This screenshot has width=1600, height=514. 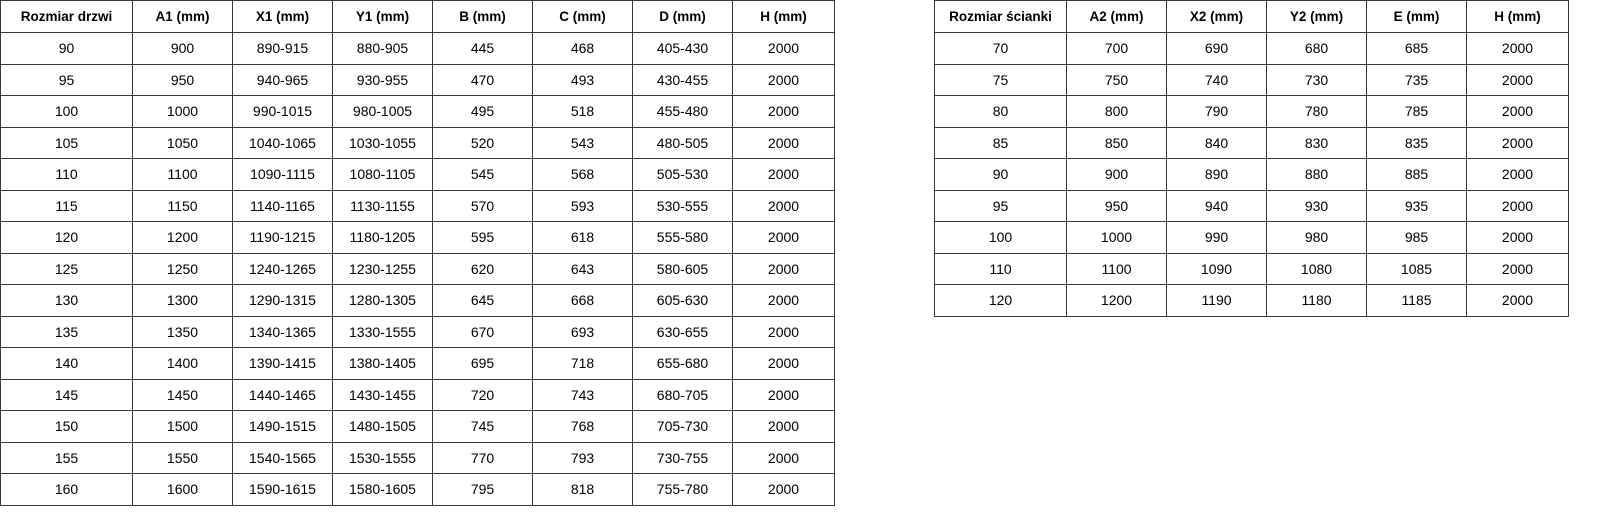 I want to click on table-cell: 95, so click(x=1000, y=205).